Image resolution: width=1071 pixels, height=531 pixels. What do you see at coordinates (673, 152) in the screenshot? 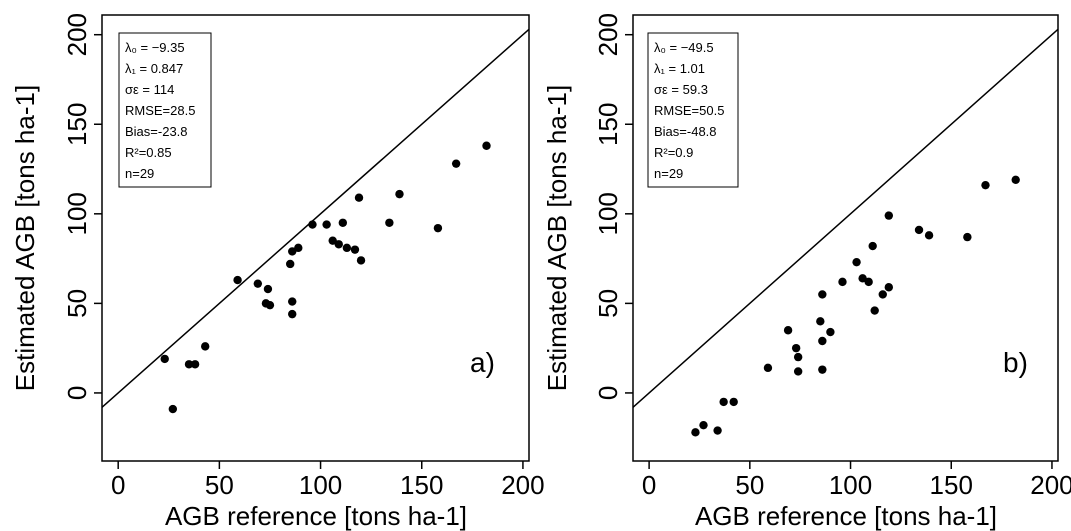
I see `stat-r2: R²=0.9` at bounding box center [673, 152].